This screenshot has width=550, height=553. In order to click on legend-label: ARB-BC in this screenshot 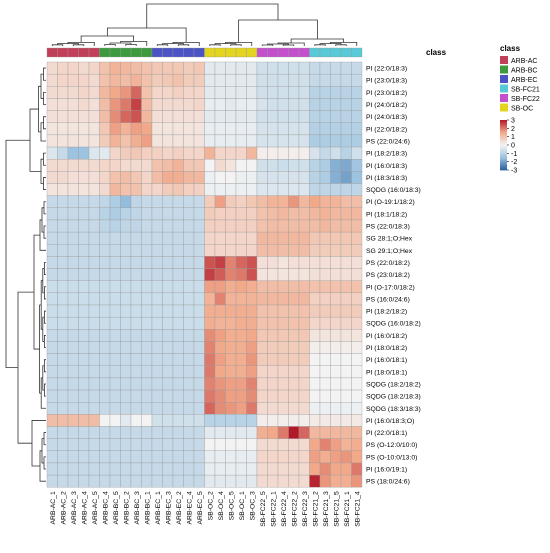, I will do `click(524, 71)`.